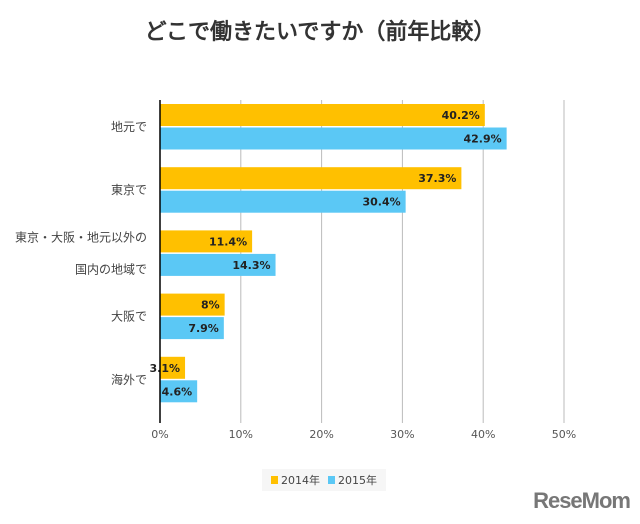 The height and width of the screenshot is (524, 640). I want to click on data-label: 11.4%, so click(228, 241).